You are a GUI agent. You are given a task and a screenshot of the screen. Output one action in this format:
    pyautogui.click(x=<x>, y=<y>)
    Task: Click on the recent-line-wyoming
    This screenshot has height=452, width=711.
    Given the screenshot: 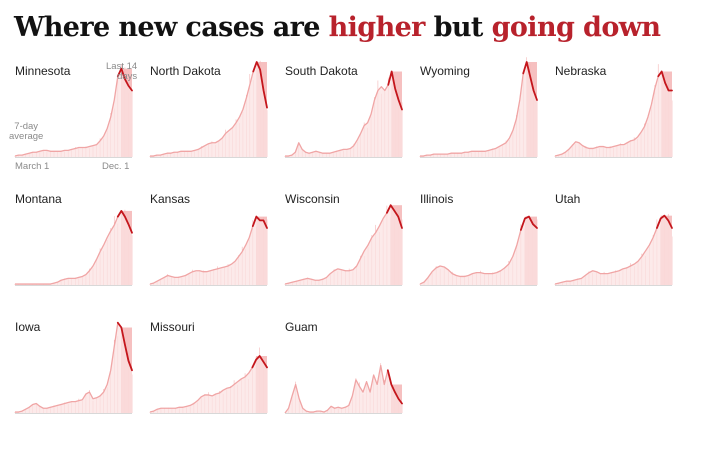 What is the action you would take?
    pyautogui.click(x=530, y=81)
    